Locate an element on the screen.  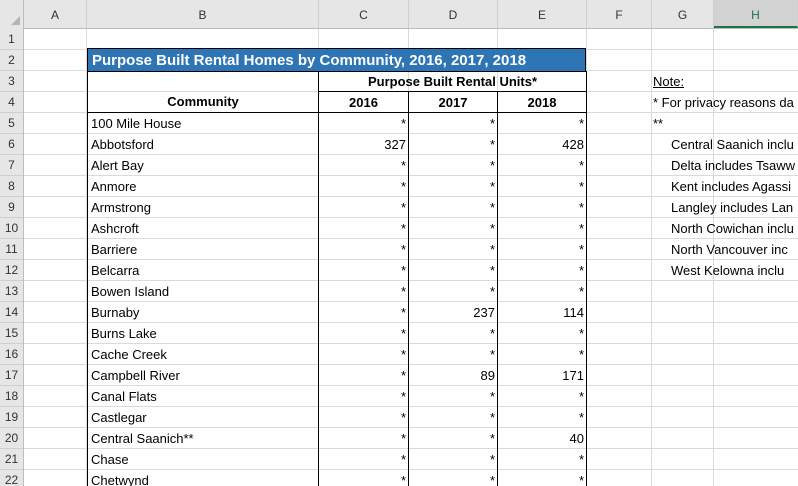
community-cell: Central Saanich** is located at coordinates (203, 438).